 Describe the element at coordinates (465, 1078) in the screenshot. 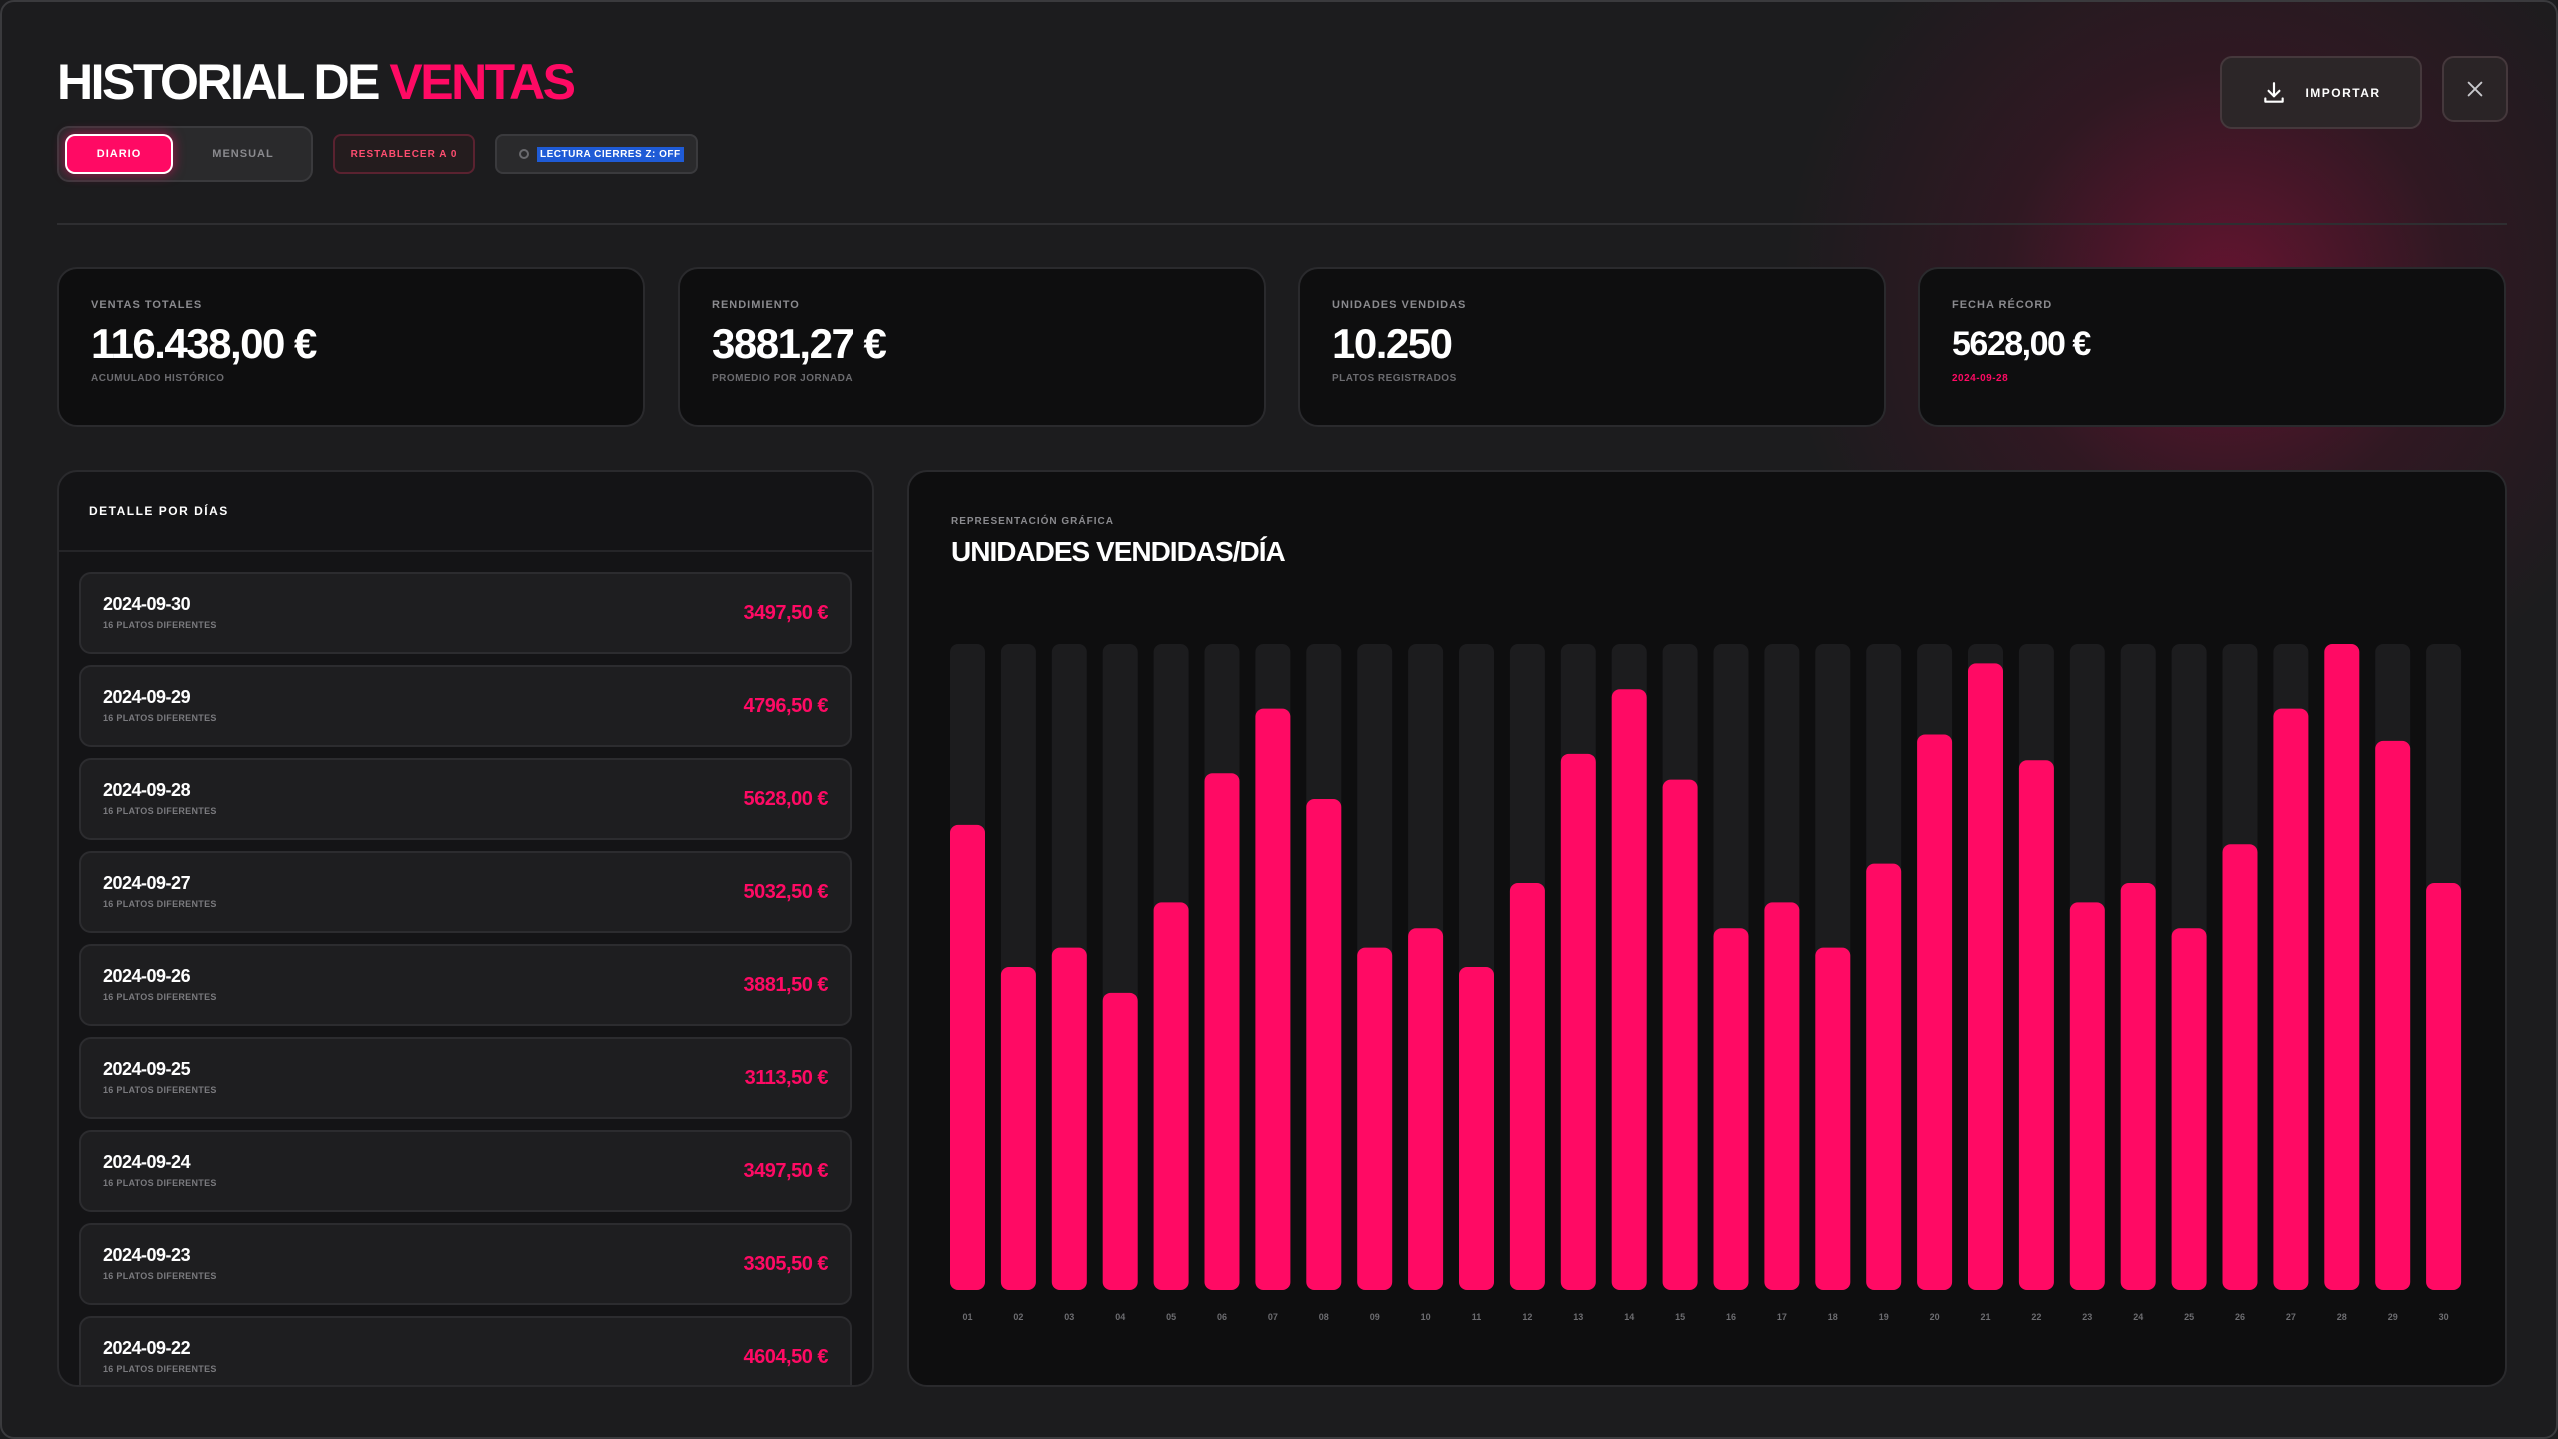

I see `day-row: 2024-09-25 16 PLATOS DIFERENTES 3113,50 €` at that location.